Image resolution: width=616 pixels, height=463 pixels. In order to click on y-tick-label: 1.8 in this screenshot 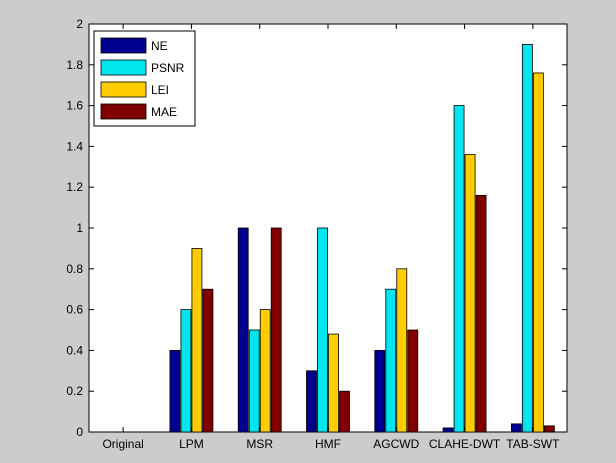, I will do `click(74, 65)`.